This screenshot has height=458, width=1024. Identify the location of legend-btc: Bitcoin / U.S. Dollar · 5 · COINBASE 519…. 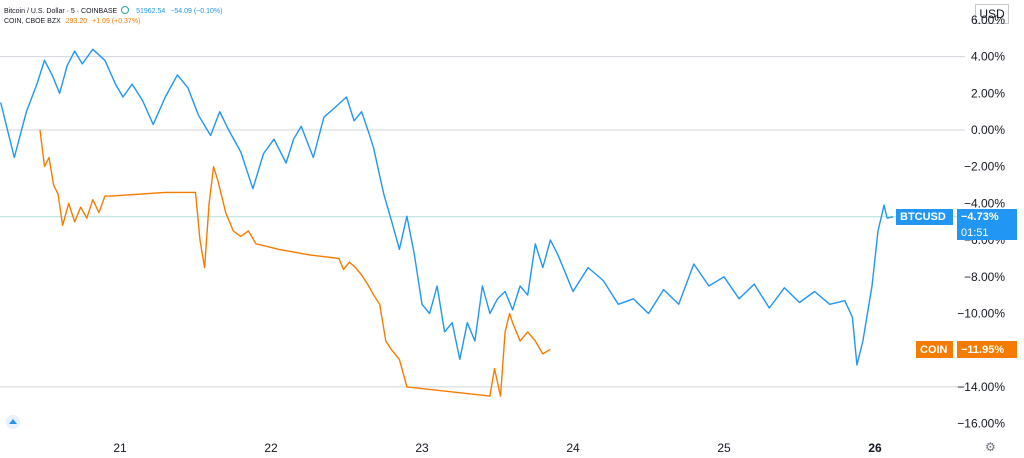
(113, 10).